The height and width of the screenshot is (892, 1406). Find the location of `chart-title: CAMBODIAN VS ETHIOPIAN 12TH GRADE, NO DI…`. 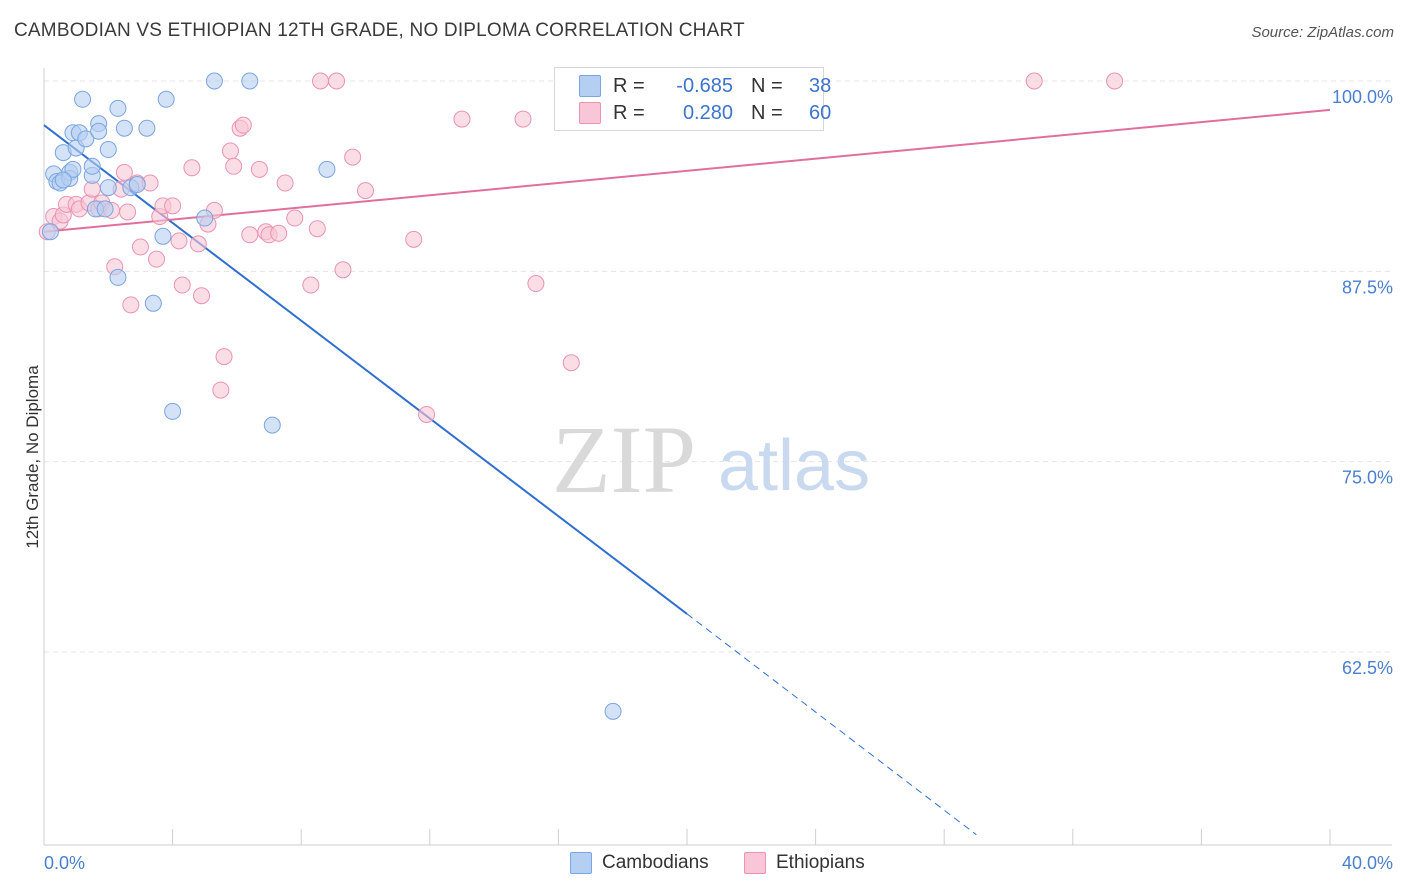

chart-title: CAMBODIAN VS ETHIOPIAN 12TH GRADE, NO DI… is located at coordinates (379, 30).